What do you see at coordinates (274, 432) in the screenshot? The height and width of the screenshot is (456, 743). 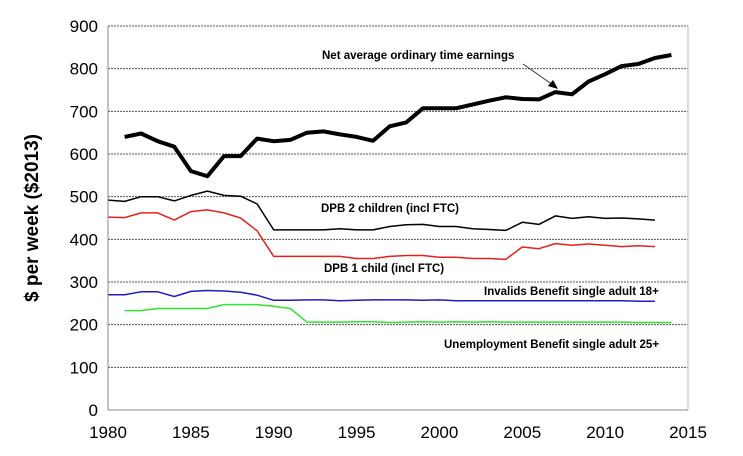 I see `x-tick-label: 1990` at bounding box center [274, 432].